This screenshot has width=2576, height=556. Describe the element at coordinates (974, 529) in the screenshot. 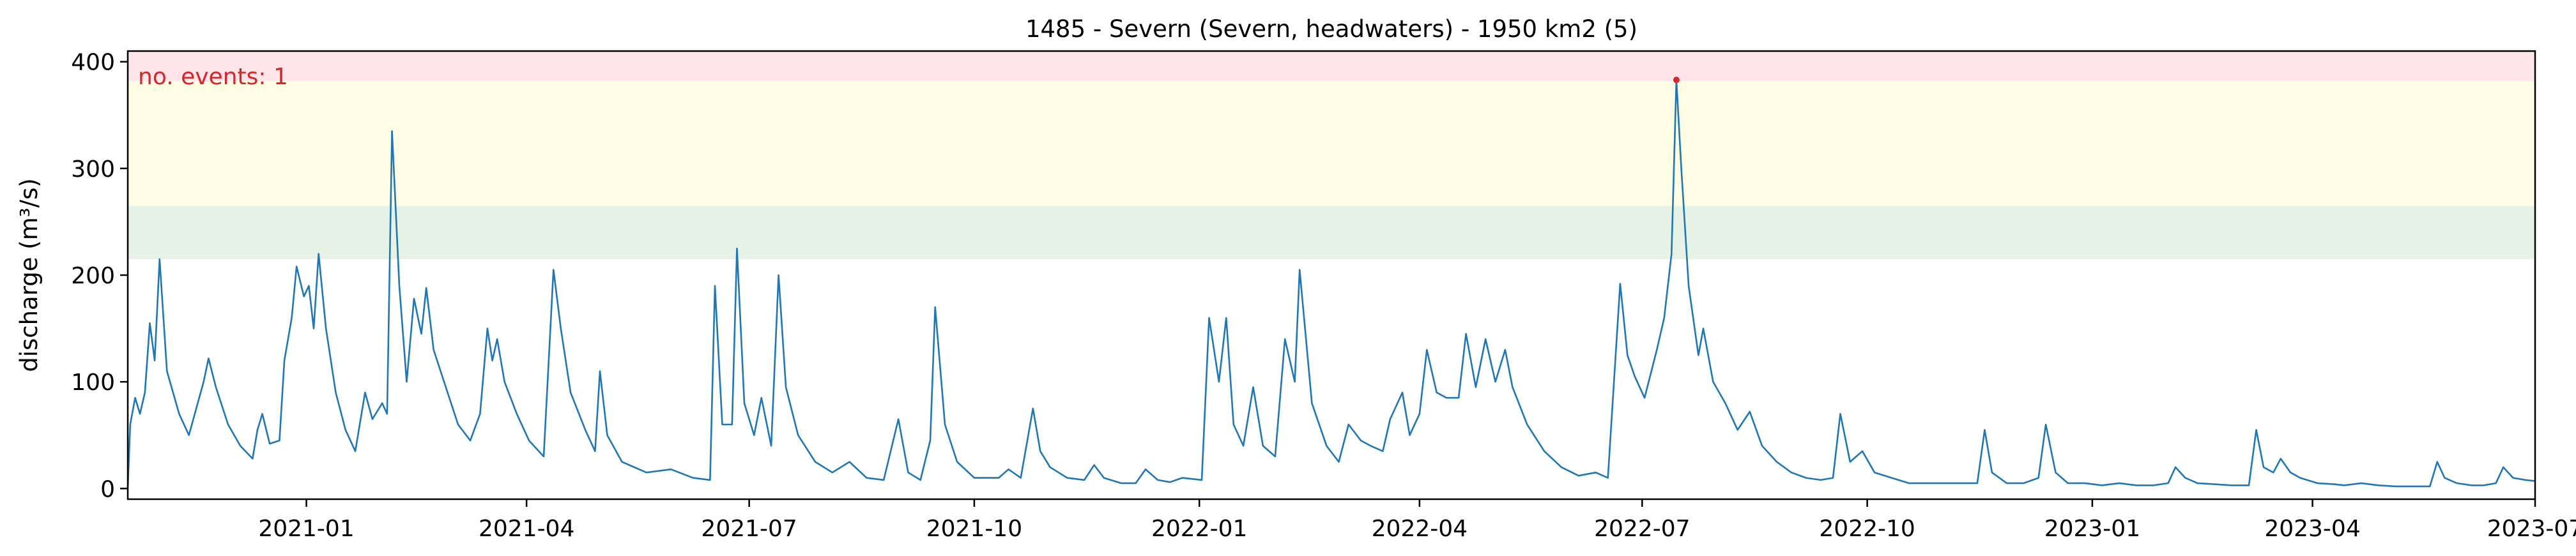

I see `x-tick-label-2021-10: 2021-10` at that location.